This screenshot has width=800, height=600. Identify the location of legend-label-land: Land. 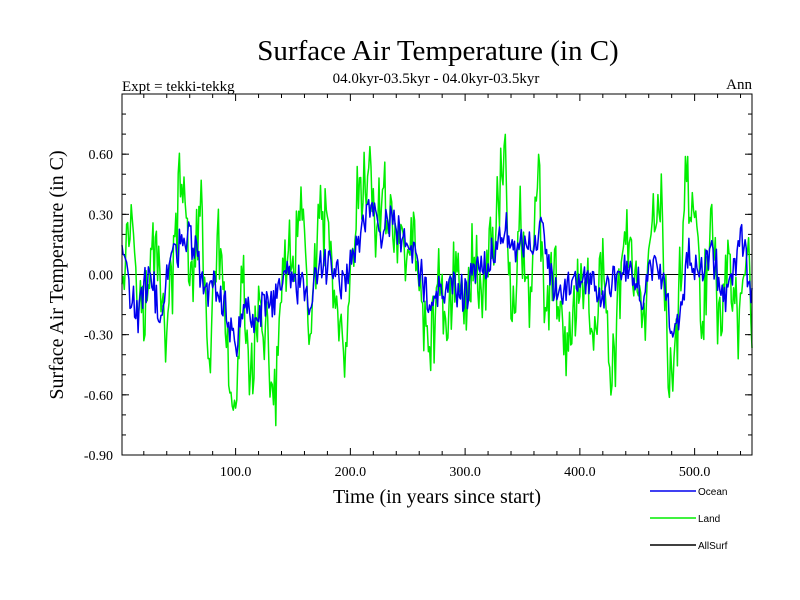
(709, 519).